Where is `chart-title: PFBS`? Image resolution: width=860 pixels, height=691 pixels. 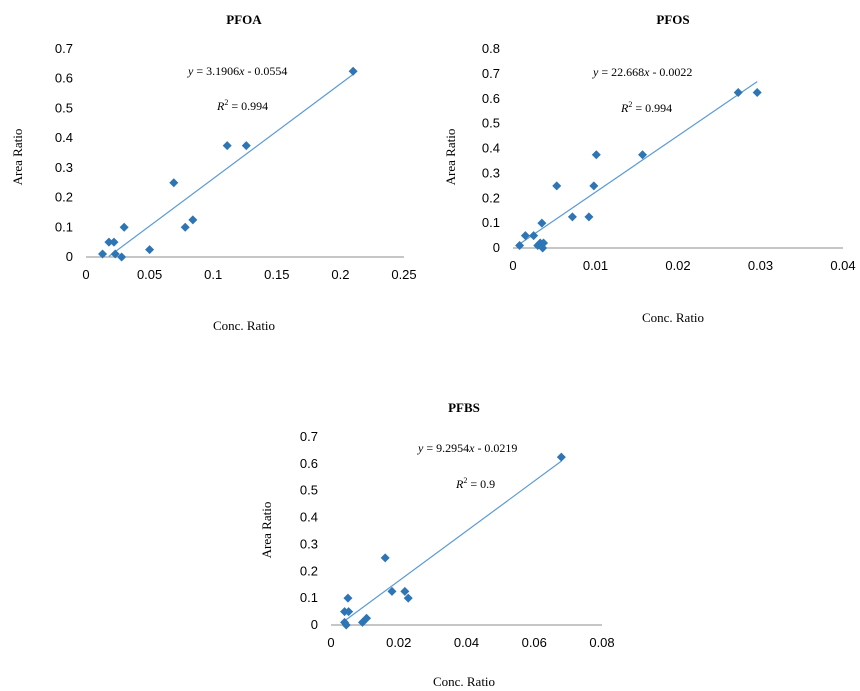 chart-title: PFBS is located at coordinates (464, 407).